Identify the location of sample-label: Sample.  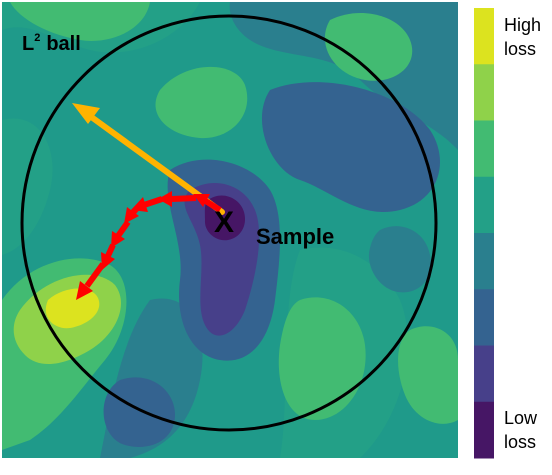
(295, 236).